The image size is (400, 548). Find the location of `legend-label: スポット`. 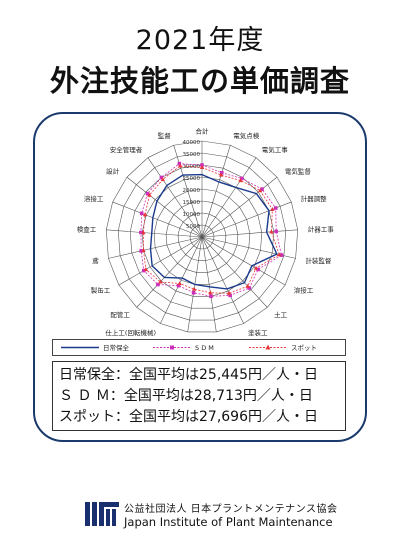

legend-label: スポット is located at coordinates (304, 348).